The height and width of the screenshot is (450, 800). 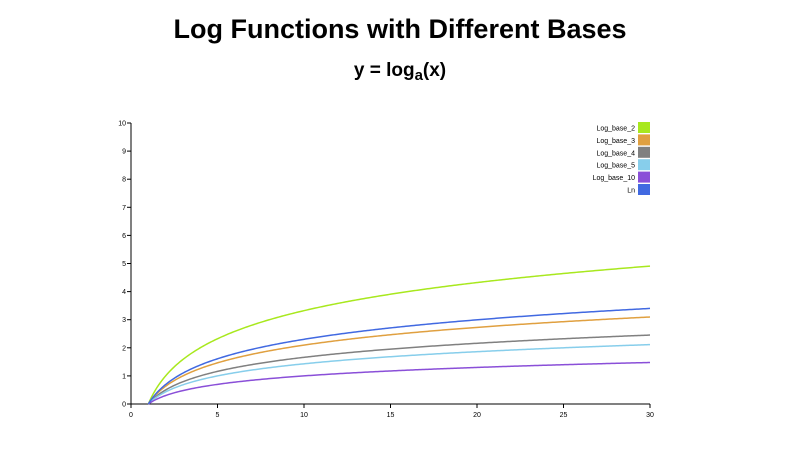 What do you see at coordinates (418, 75) in the screenshot?
I see `subtitle-subscript: a` at bounding box center [418, 75].